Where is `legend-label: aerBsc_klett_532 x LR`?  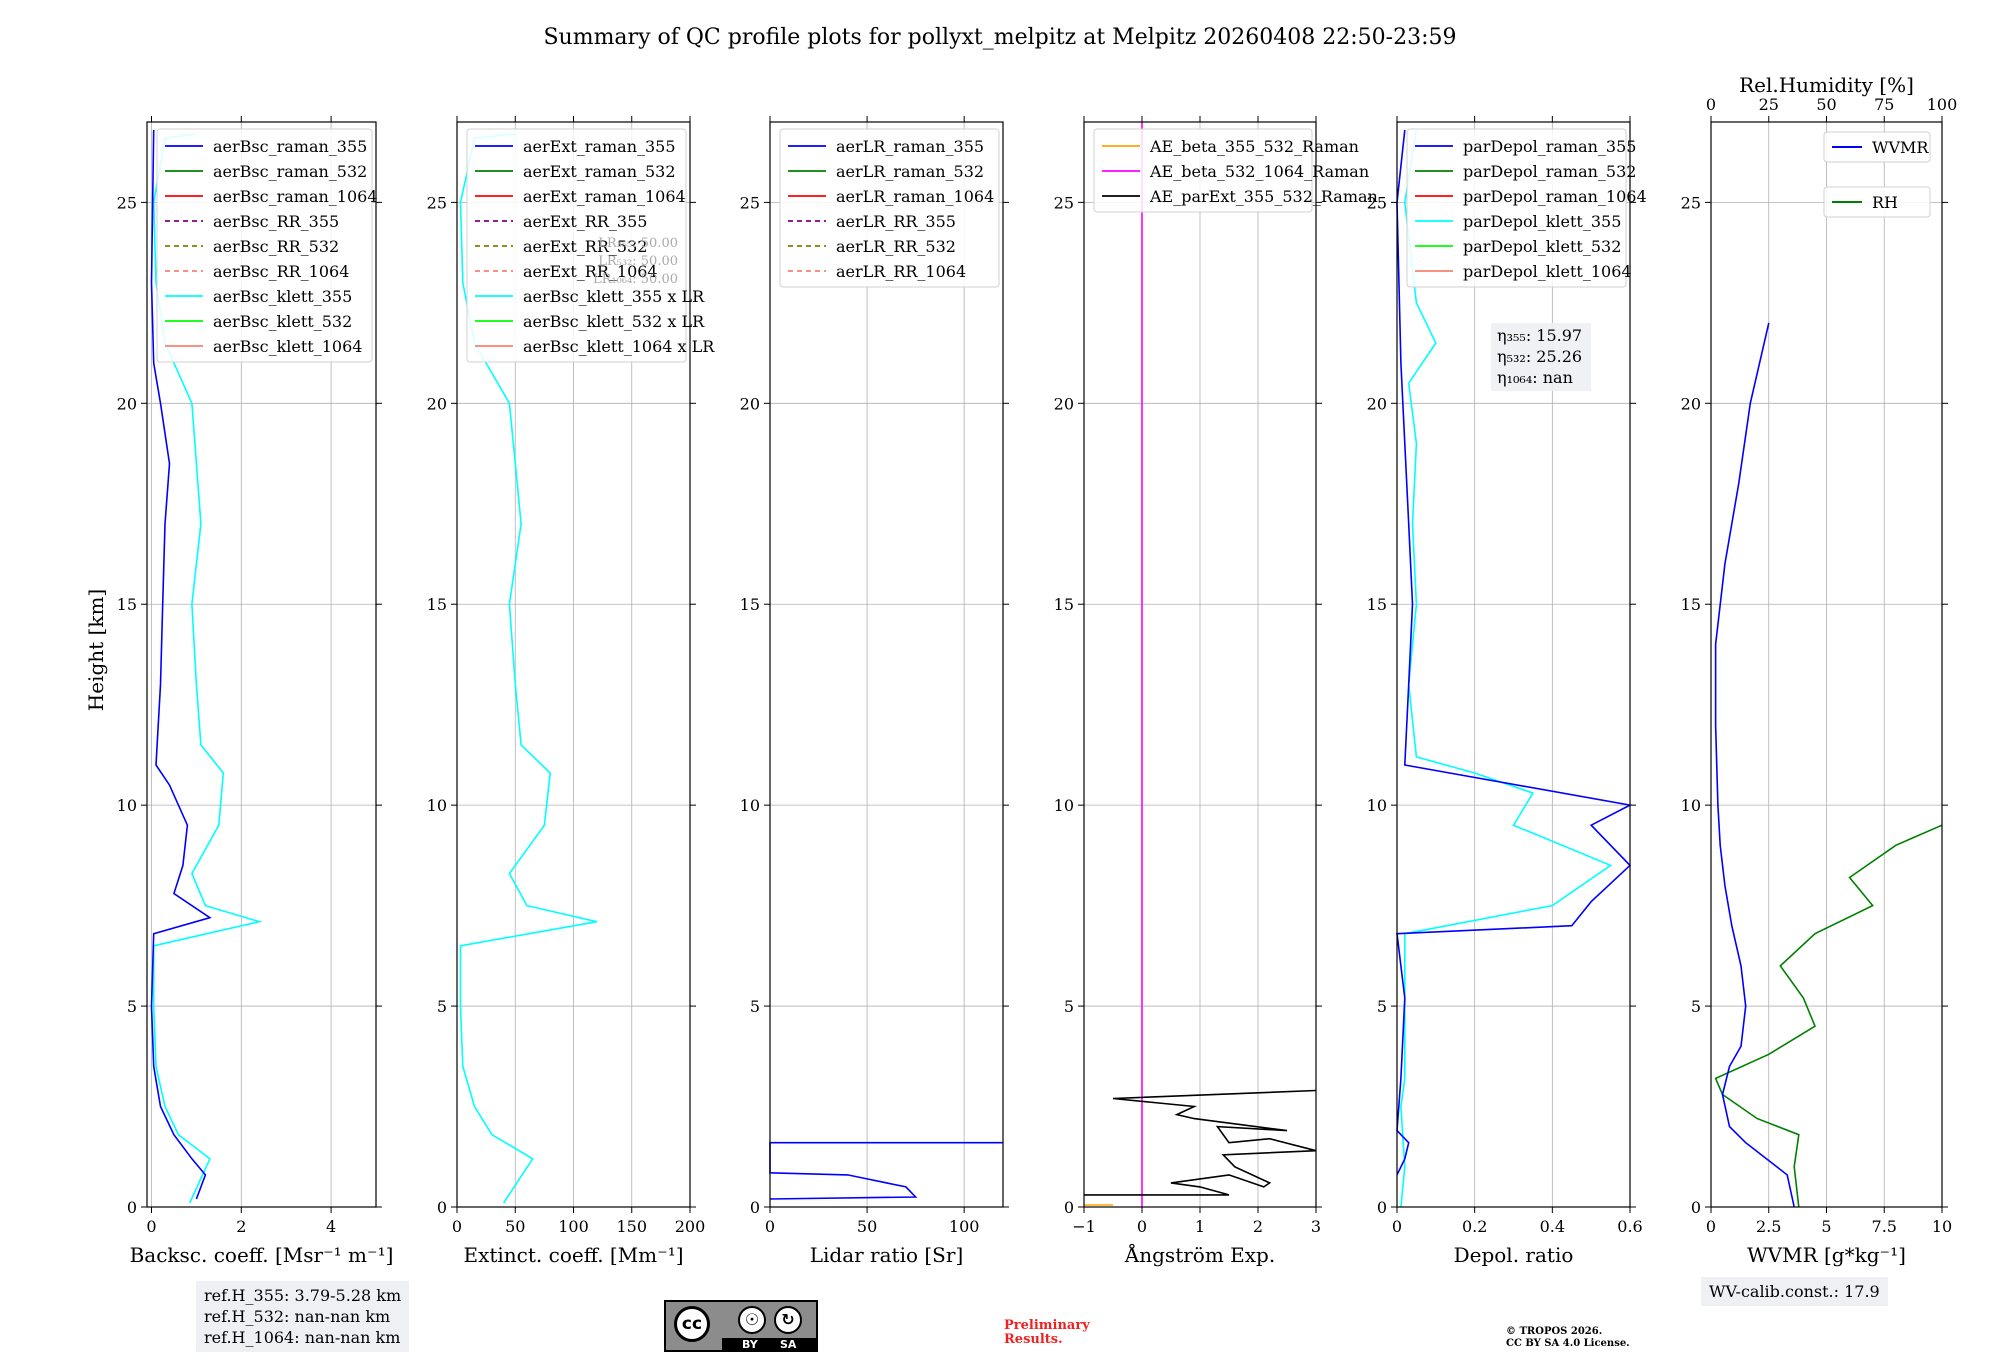 legend-label: aerBsc_klett_532 x LR is located at coordinates (614, 321).